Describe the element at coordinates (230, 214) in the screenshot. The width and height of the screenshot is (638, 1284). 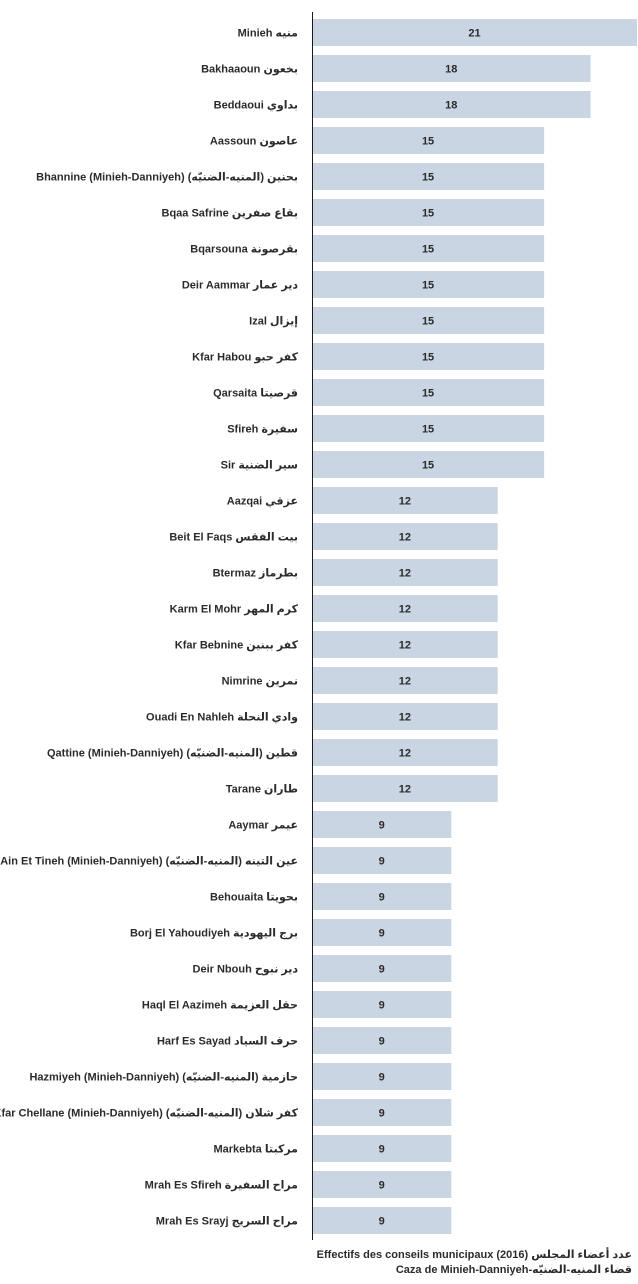
I see `category-label: Bqaa Safrine بقاع صفرين` at that location.